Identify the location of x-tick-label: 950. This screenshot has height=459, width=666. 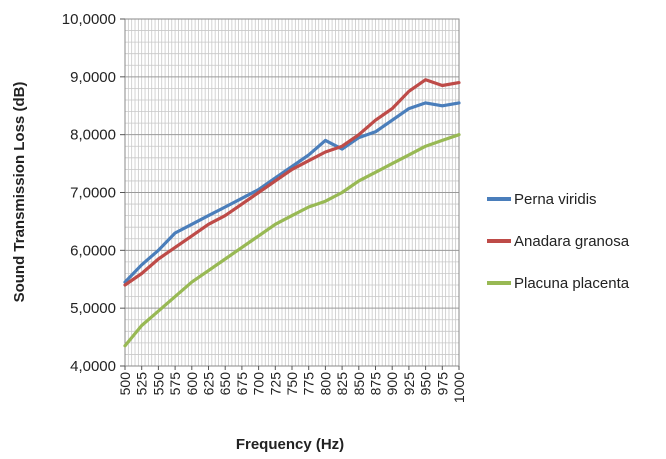
(426, 384).